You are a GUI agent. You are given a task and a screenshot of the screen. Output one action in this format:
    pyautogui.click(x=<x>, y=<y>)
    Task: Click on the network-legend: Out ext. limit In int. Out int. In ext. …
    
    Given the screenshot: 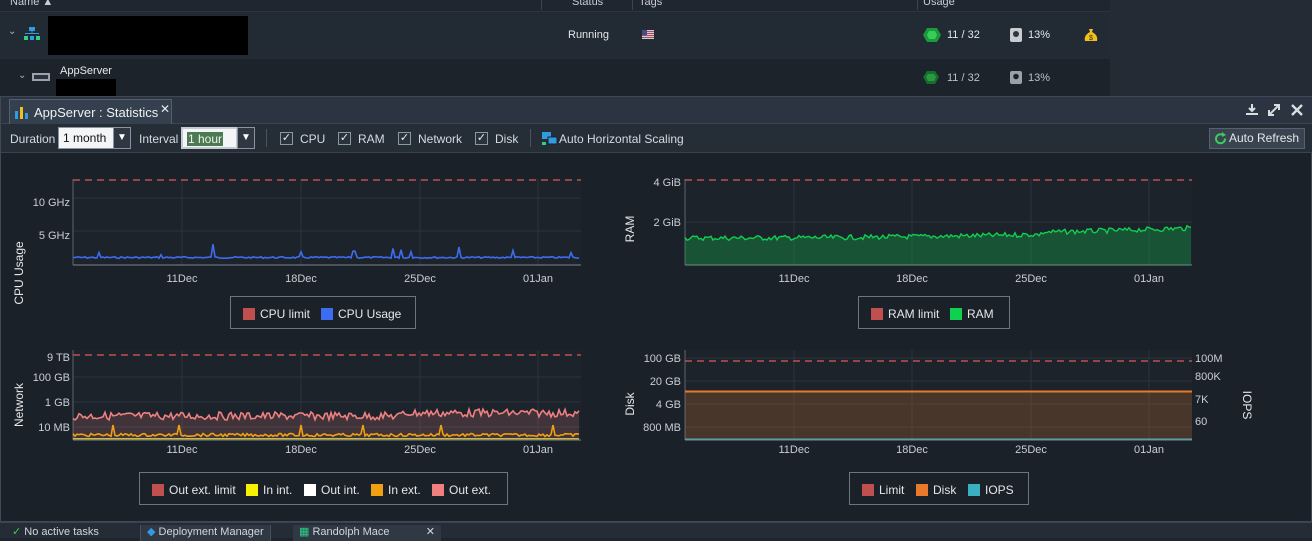 What is the action you would take?
    pyautogui.click(x=323, y=488)
    